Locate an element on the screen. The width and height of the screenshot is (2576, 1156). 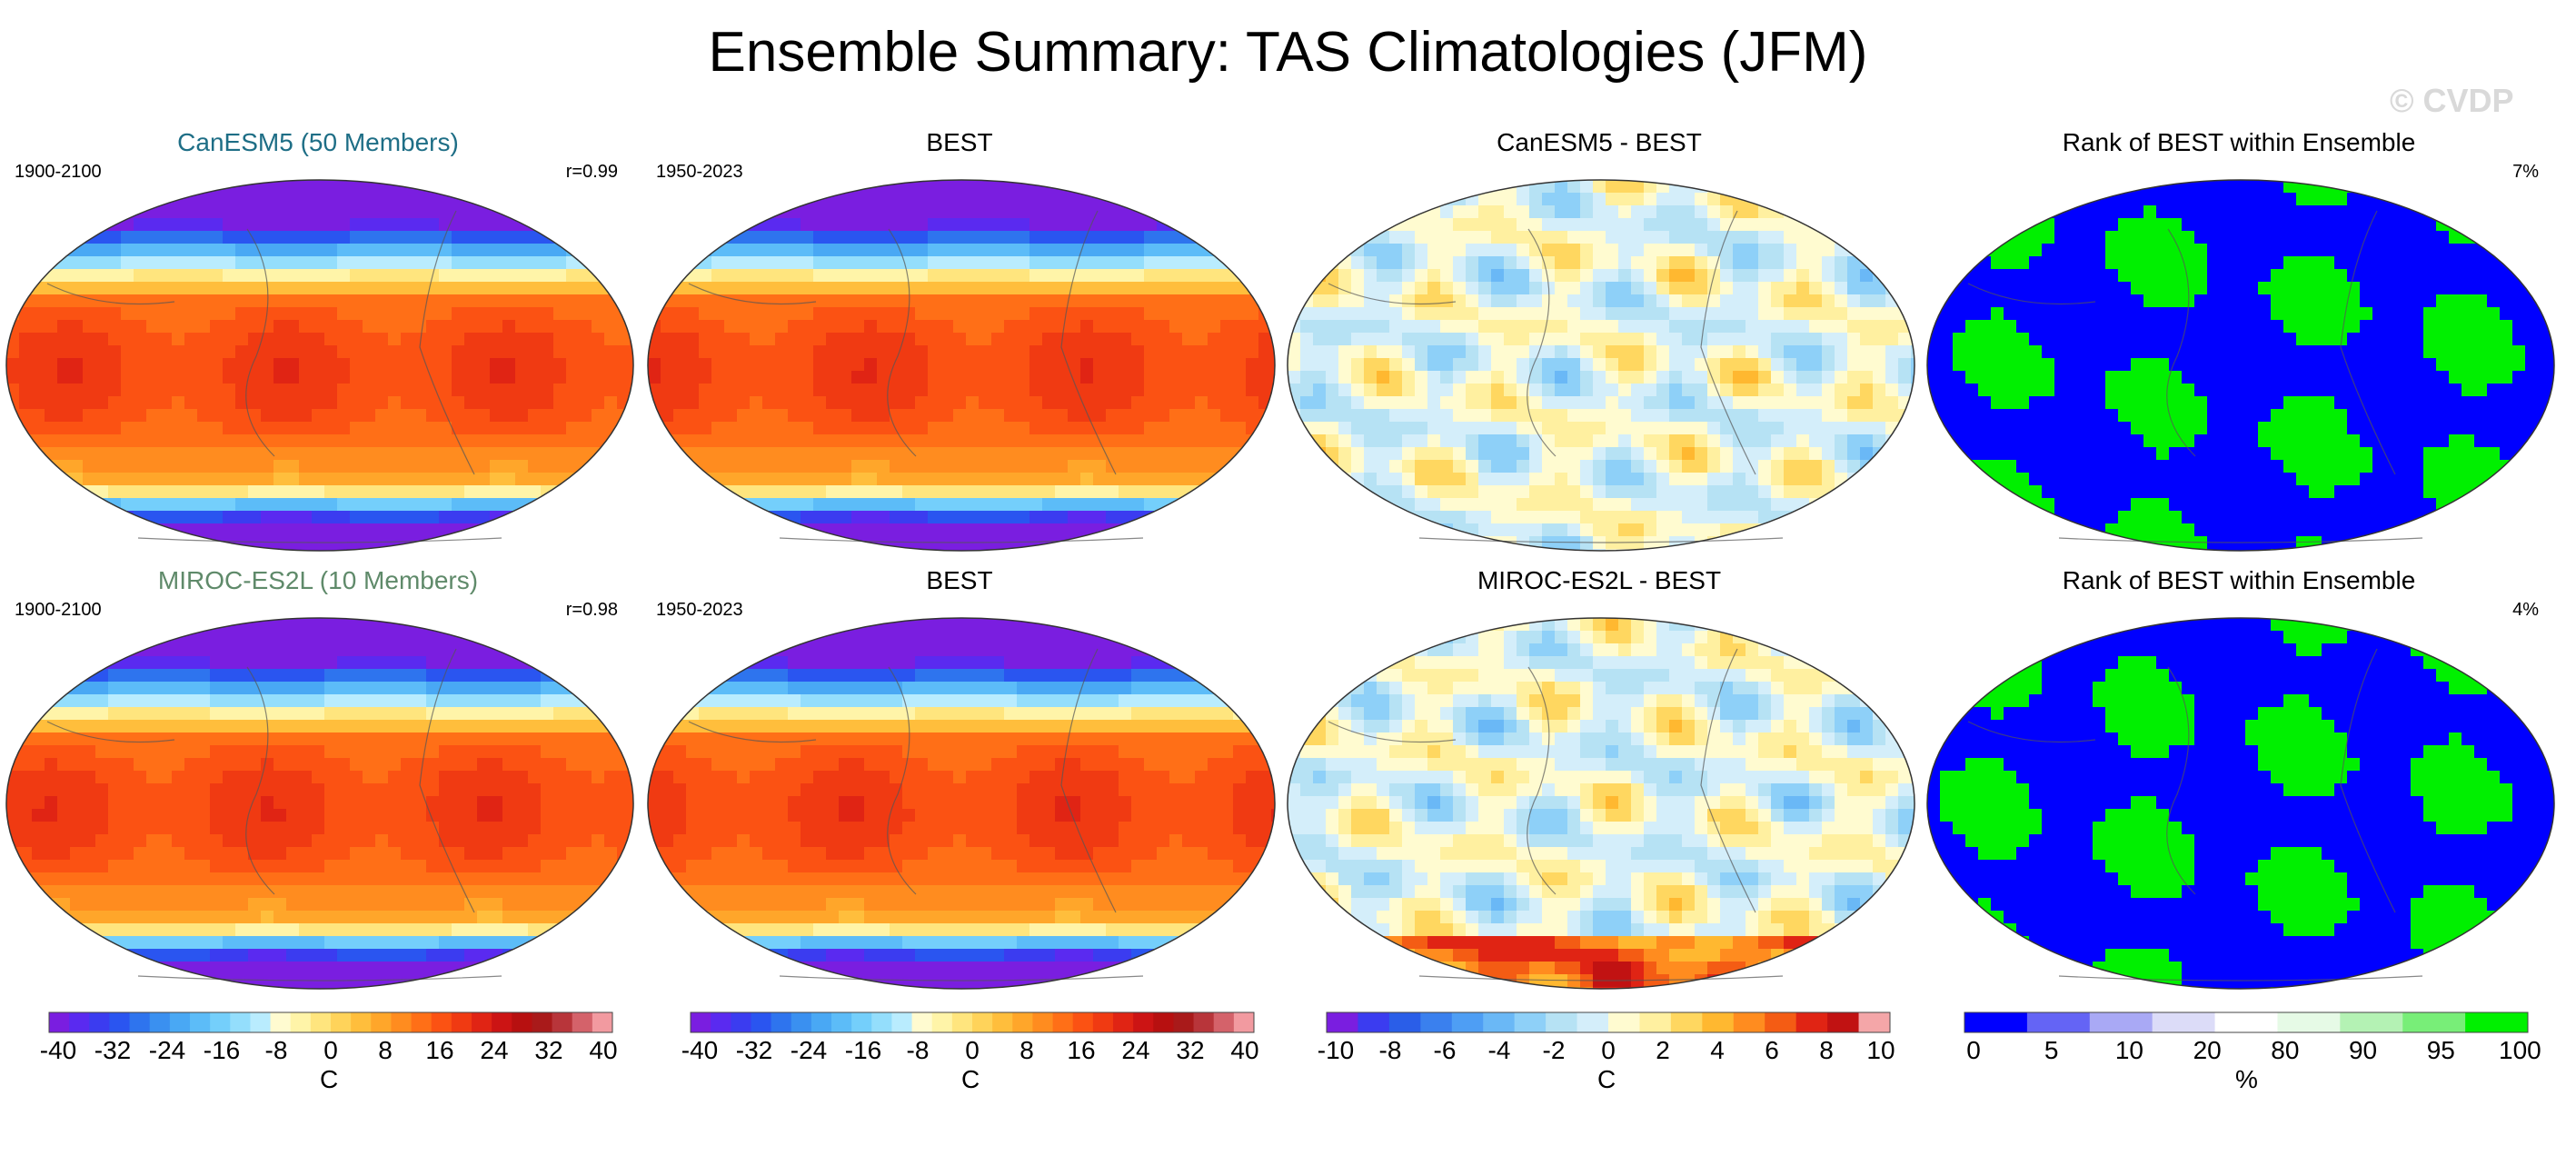
panel-title: MIROC-ES2L - BEST is located at coordinates (1599, 580).